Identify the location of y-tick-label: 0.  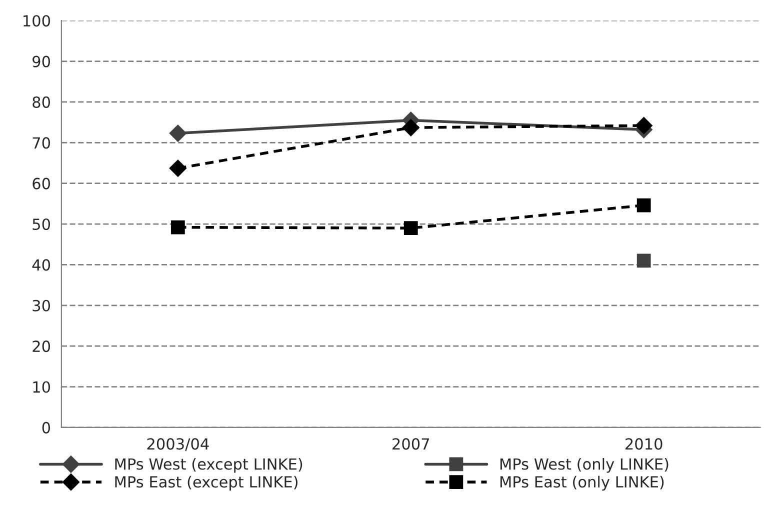
(46, 428).